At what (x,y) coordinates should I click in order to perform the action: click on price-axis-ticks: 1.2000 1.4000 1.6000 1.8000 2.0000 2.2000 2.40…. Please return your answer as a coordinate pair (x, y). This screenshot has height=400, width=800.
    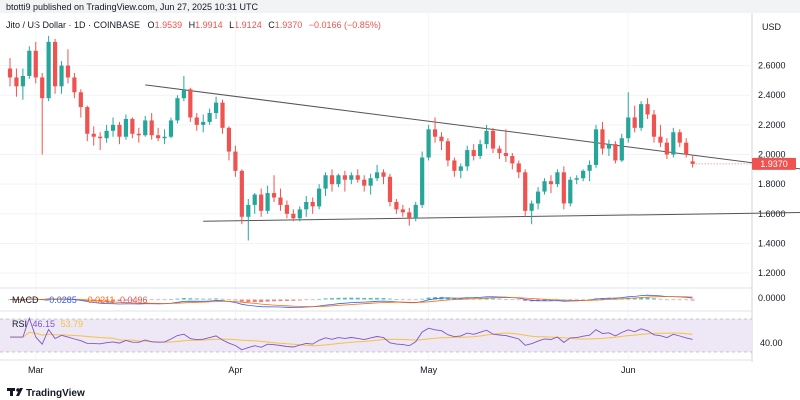
    Looking at the image, I should click on (772, 170).